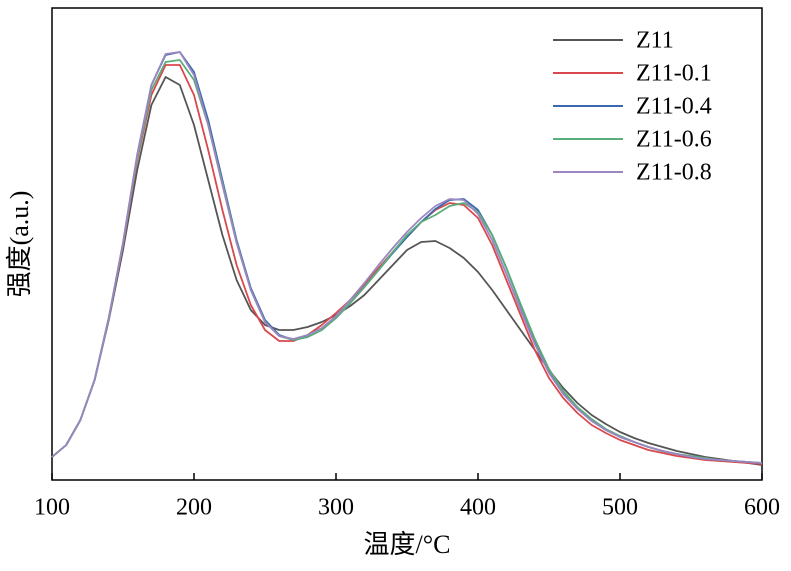 Image resolution: width=791 pixels, height=571 pixels. Describe the element at coordinates (478, 508) in the screenshot. I see `x-tick-label: 400` at that location.